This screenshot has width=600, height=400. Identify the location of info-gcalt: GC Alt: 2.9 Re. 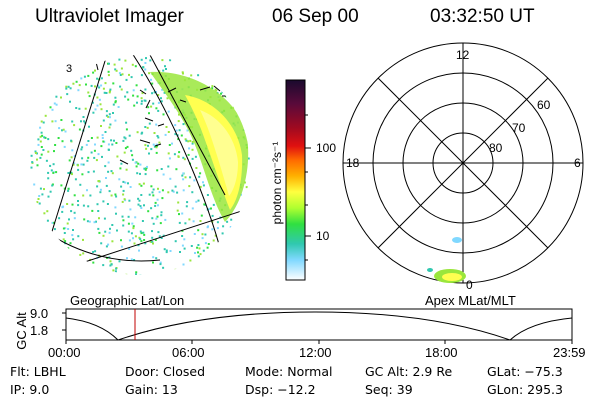
(409, 371).